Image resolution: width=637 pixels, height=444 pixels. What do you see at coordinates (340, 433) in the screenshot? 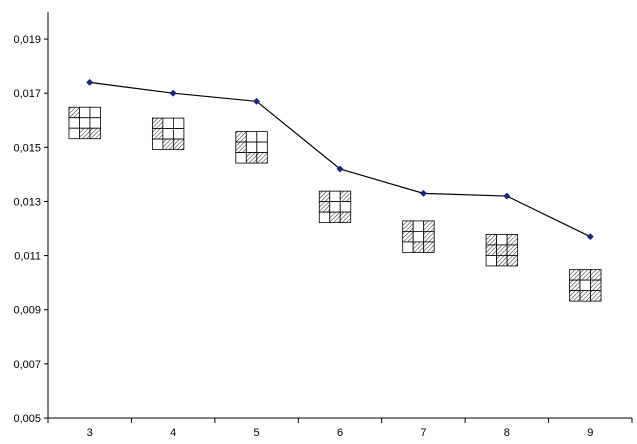
I see `x-tick-label: 6` at bounding box center [340, 433].